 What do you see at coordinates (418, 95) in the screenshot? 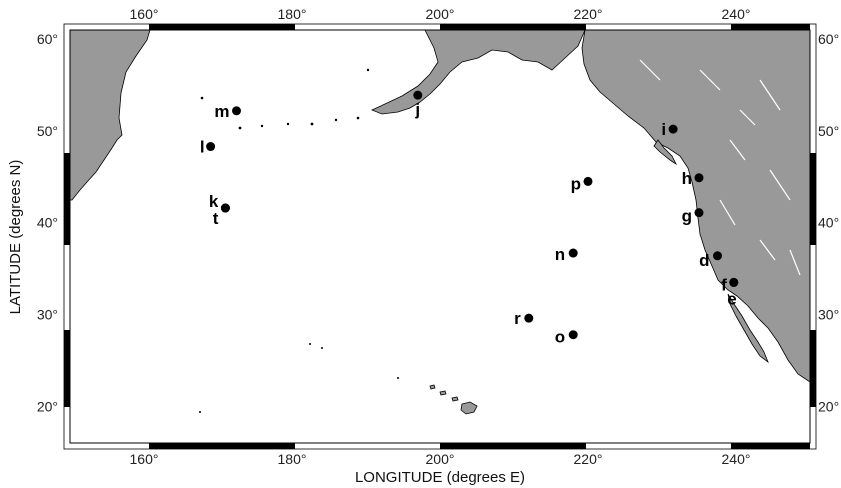
I see `station-marker-j` at bounding box center [418, 95].